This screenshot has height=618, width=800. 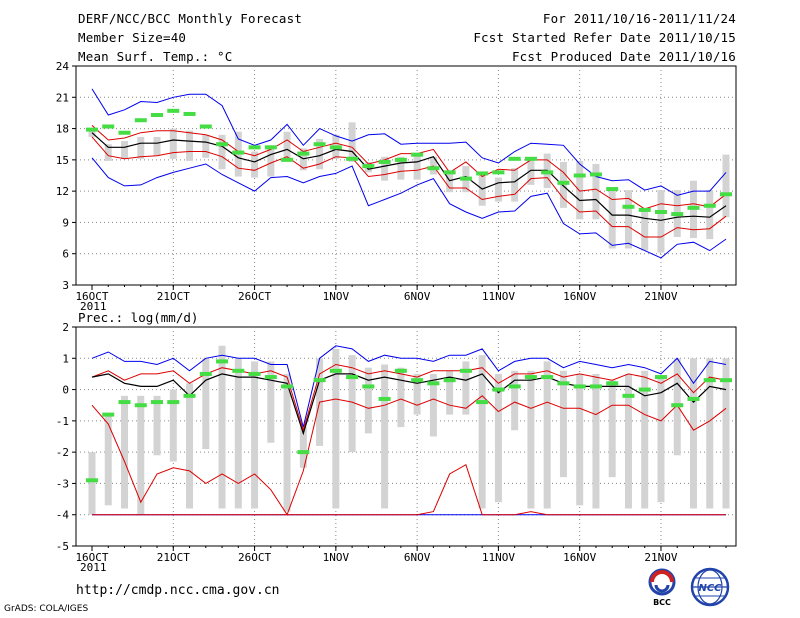 I want to click on x-tick-label: 26OCT, so click(x=254, y=296).